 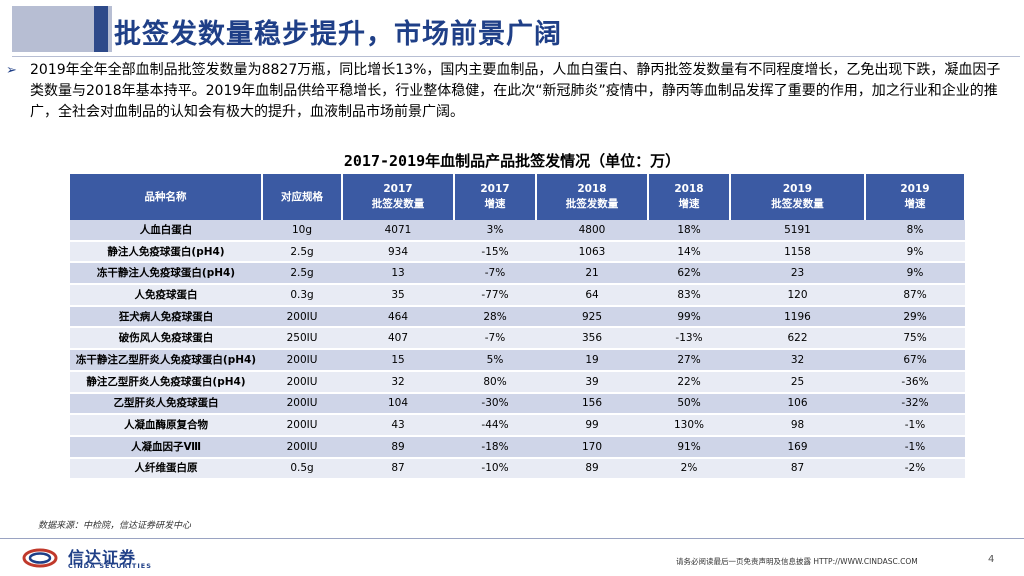 What do you see at coordinates (495, 425) in the screenshot?
I see `table-cell: -44%` at bounding box center [495, 425].